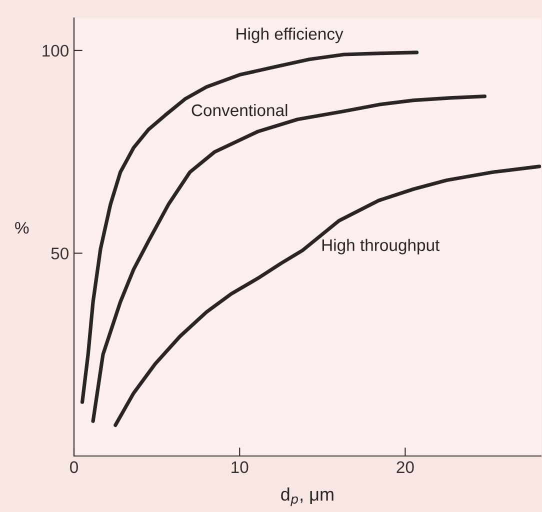 This screenshot has height=512, width=542. What do you see at coordinates (240, 110) in the screenshot?
I see `series-label: Conventional` at bounding box center [240, 110].